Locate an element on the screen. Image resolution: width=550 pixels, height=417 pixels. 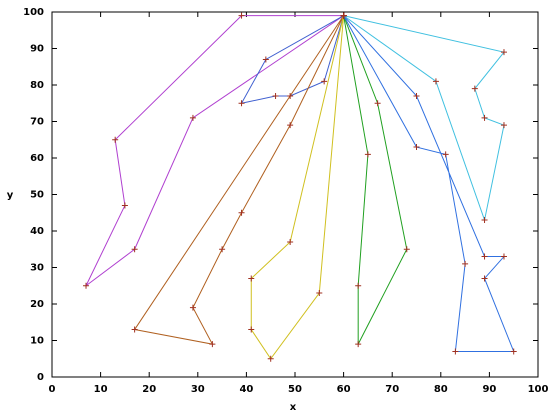
y-tick-label: 10 is located at coordinates (37, 341).